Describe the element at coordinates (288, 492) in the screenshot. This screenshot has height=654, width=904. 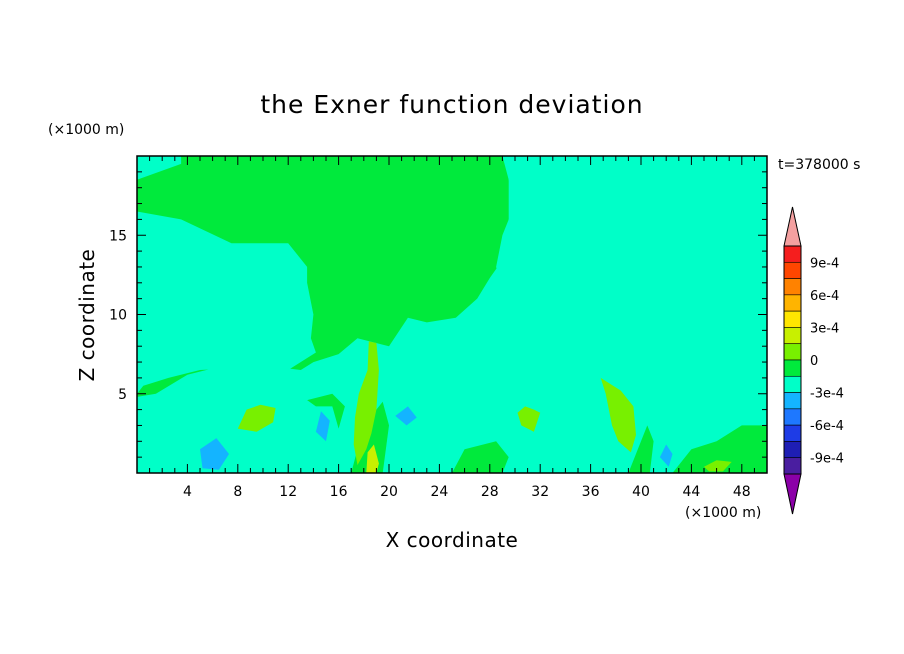
I see `x-tick-label: 12` at that location.